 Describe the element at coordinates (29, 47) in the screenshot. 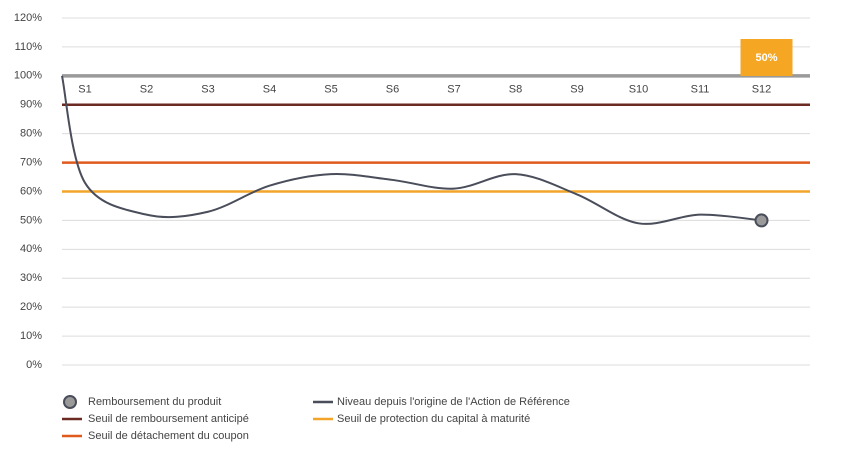

I see `y-tick-label: 110%` at that location.